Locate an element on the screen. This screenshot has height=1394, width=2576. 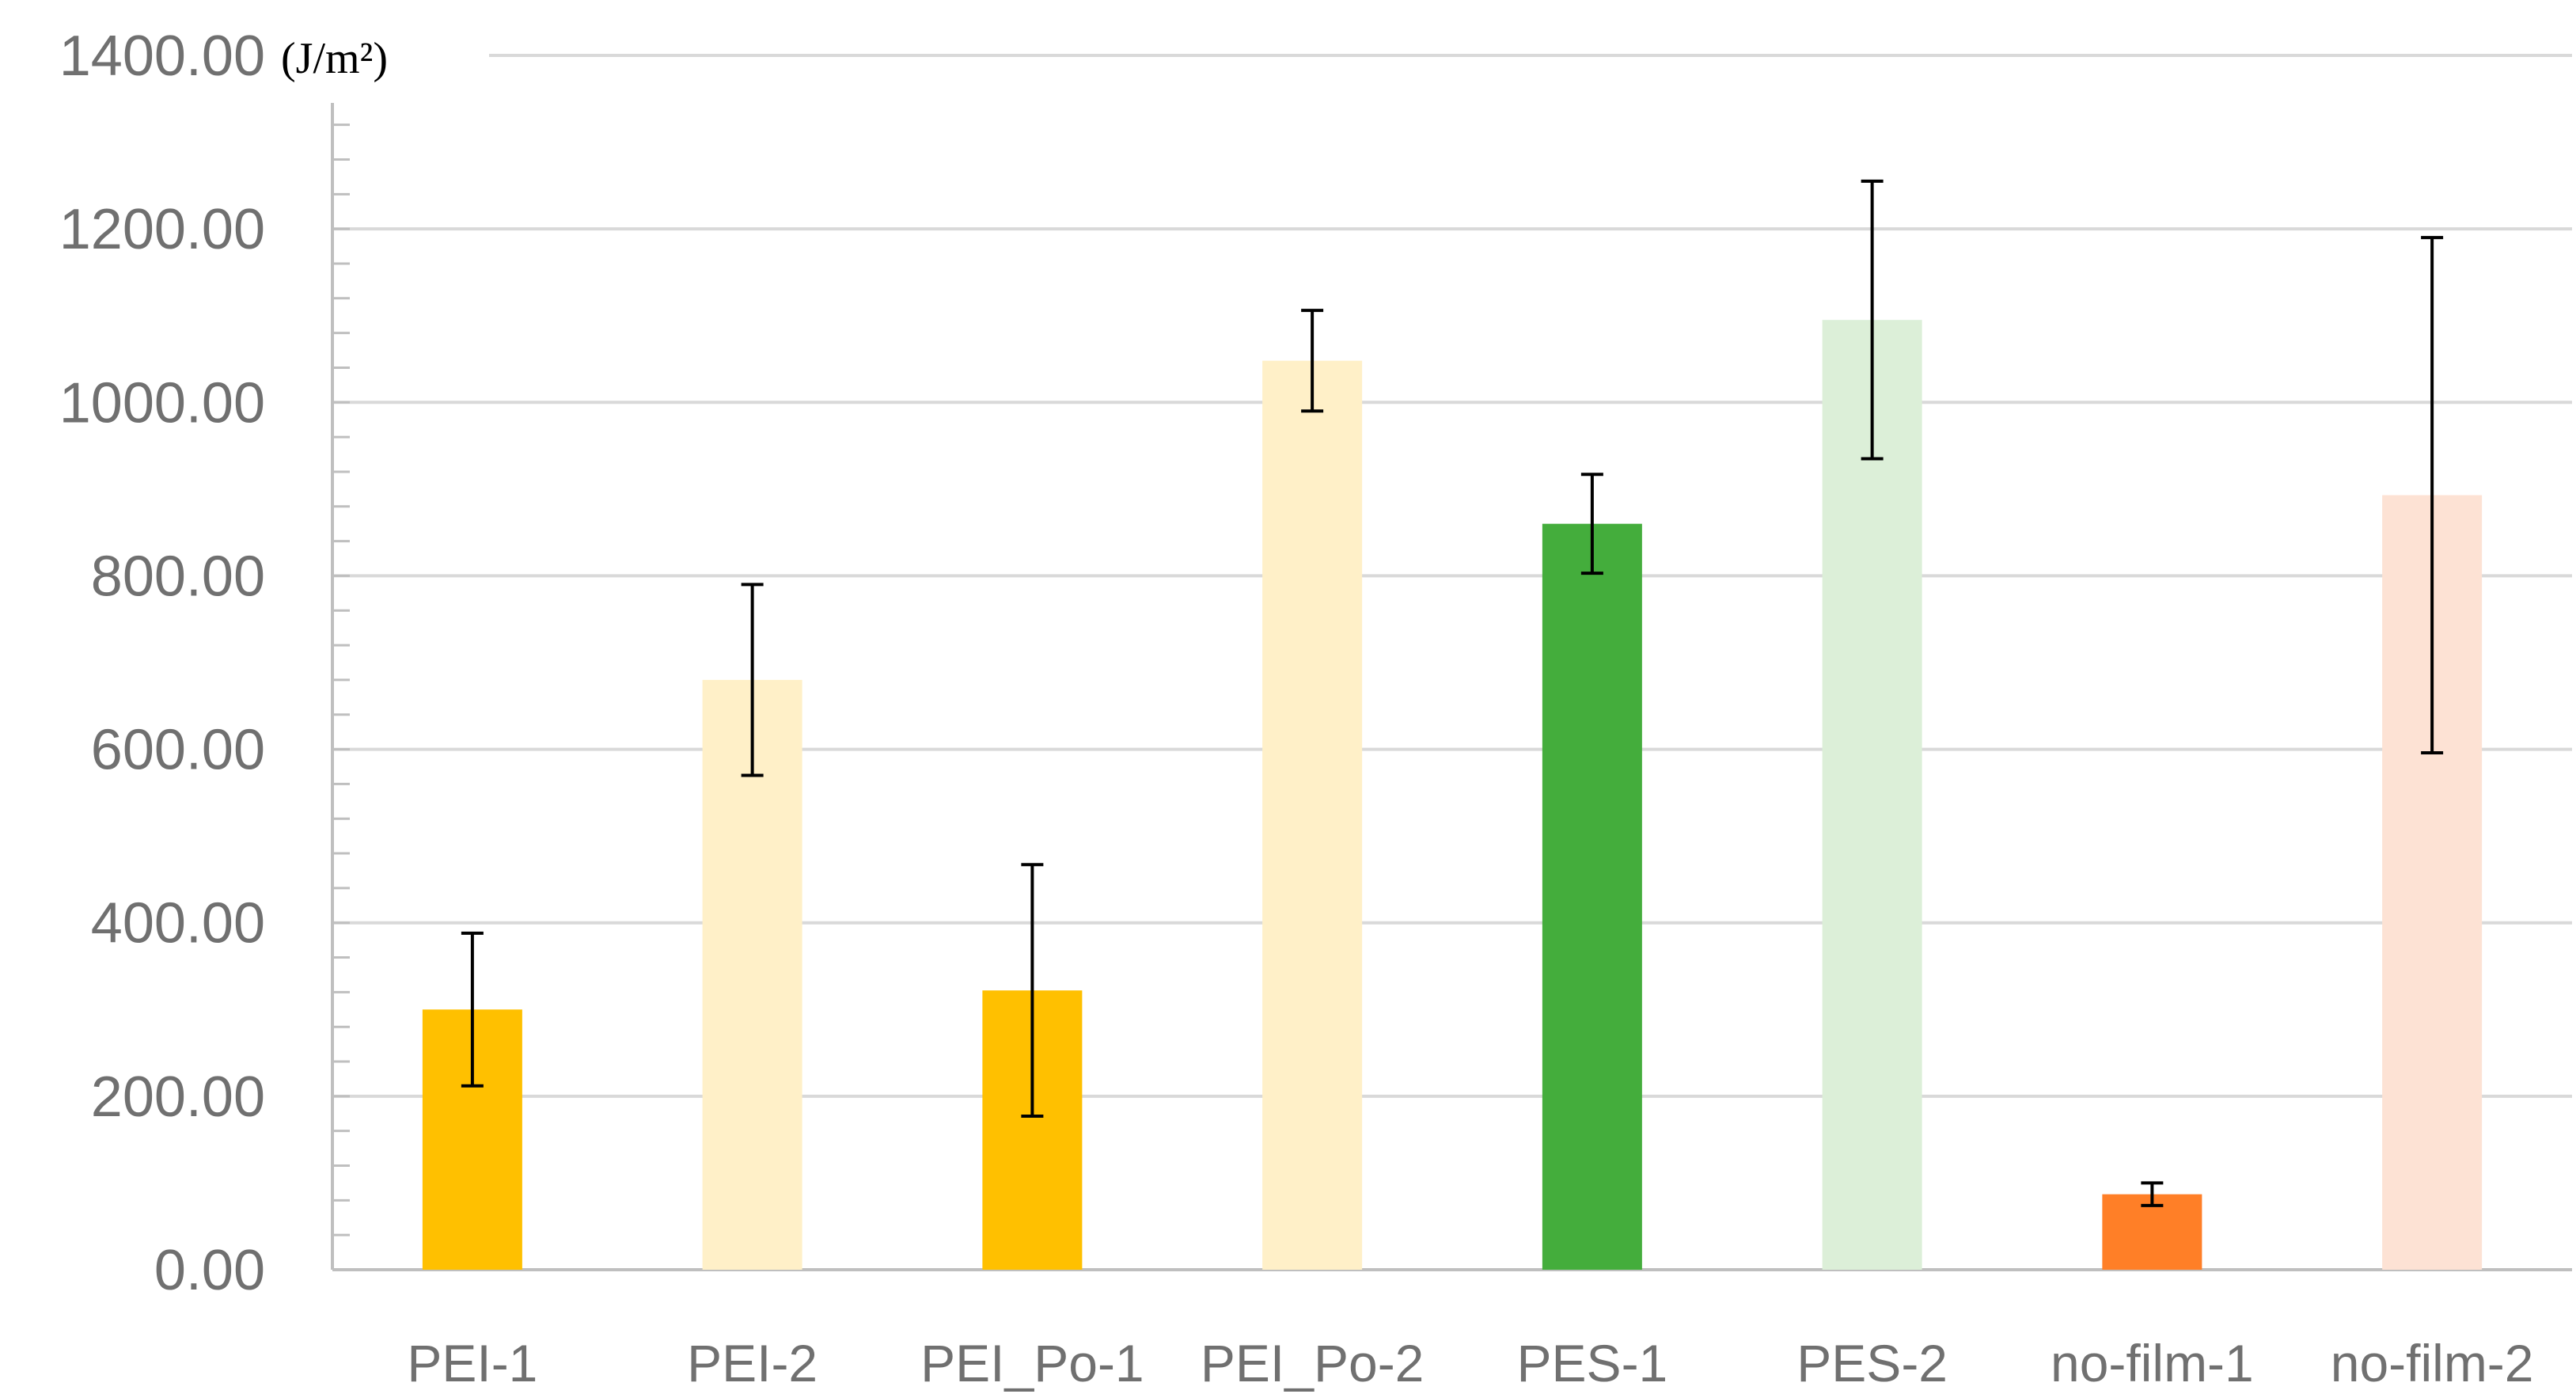
minor-ticks is located at coordinates (341, 697).